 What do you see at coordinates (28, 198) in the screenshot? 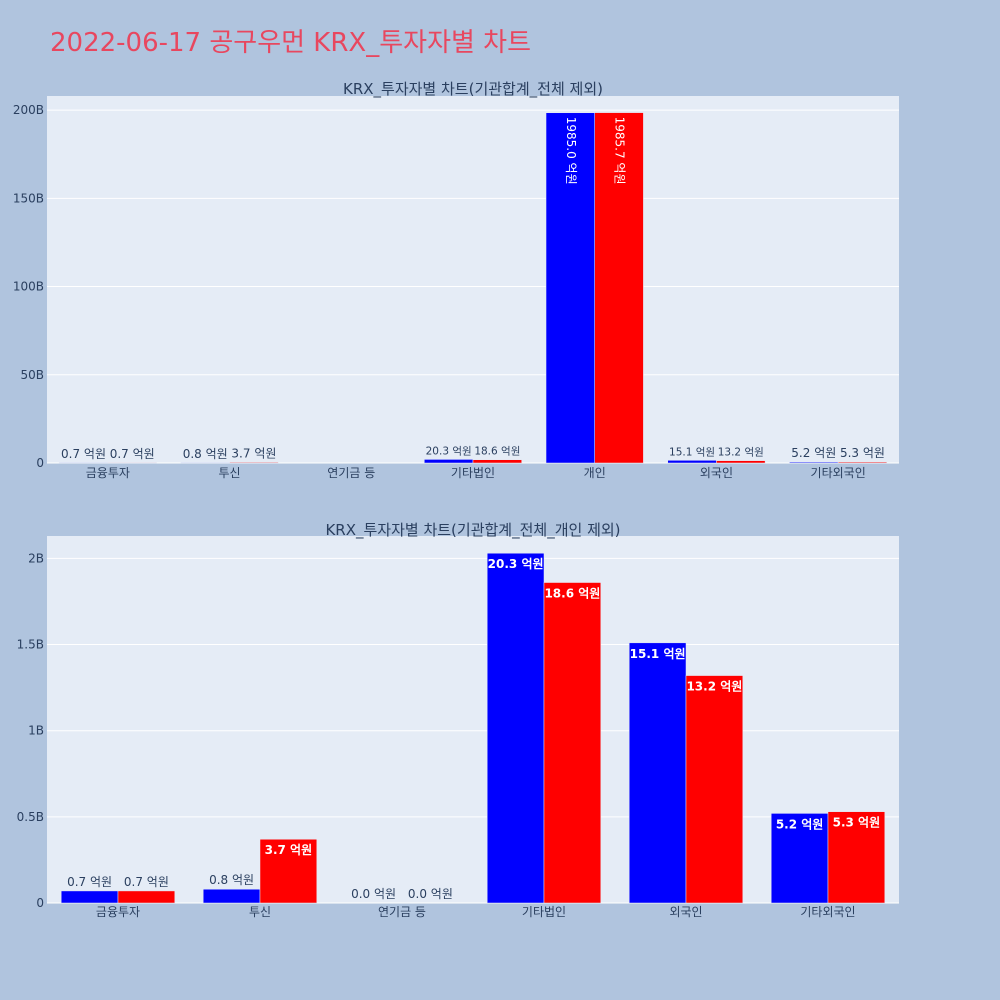
I see `y-tick-label: 150B` at bounding box center [28, 198].